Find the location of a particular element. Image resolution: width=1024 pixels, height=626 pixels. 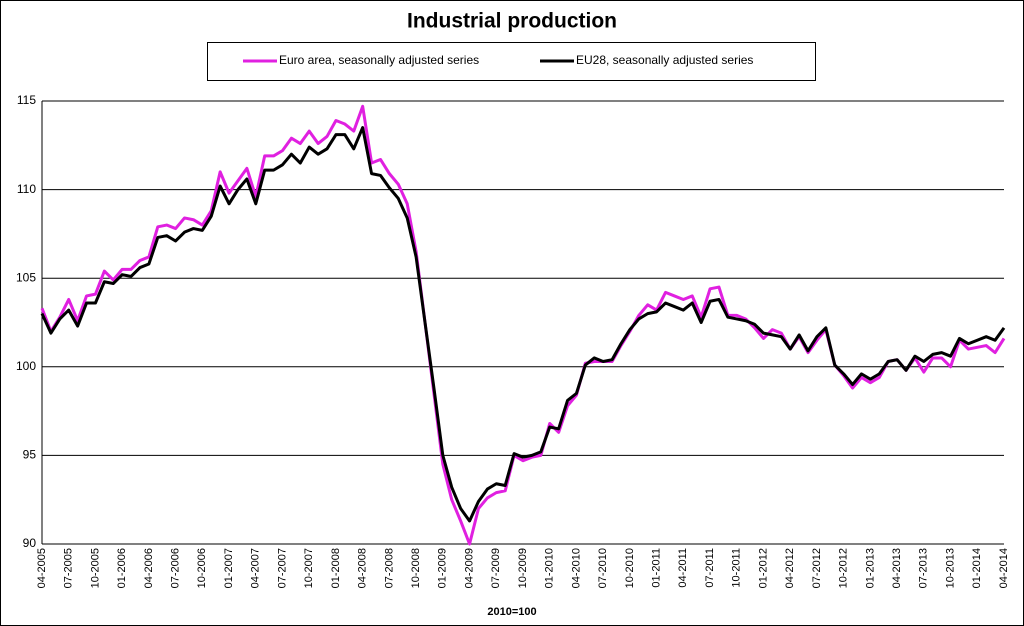

x-tick-label: 01-2012 is located at coordinates (763, 568).